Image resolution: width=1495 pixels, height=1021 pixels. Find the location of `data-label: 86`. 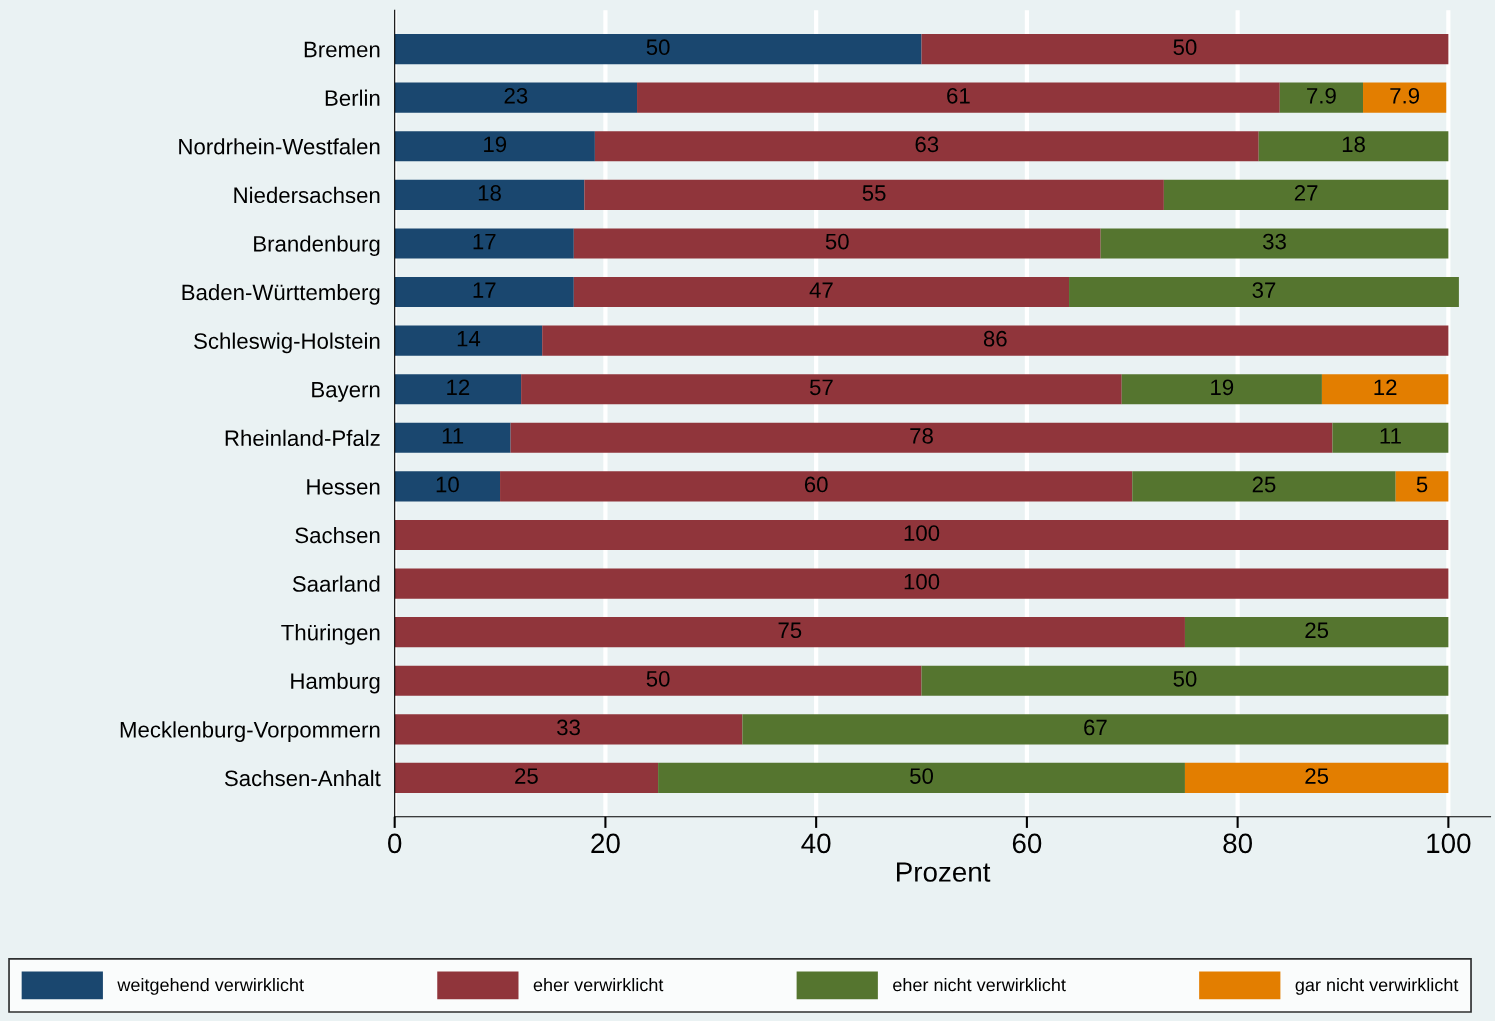

data-label: 86 is located at coordinates (995, 338).